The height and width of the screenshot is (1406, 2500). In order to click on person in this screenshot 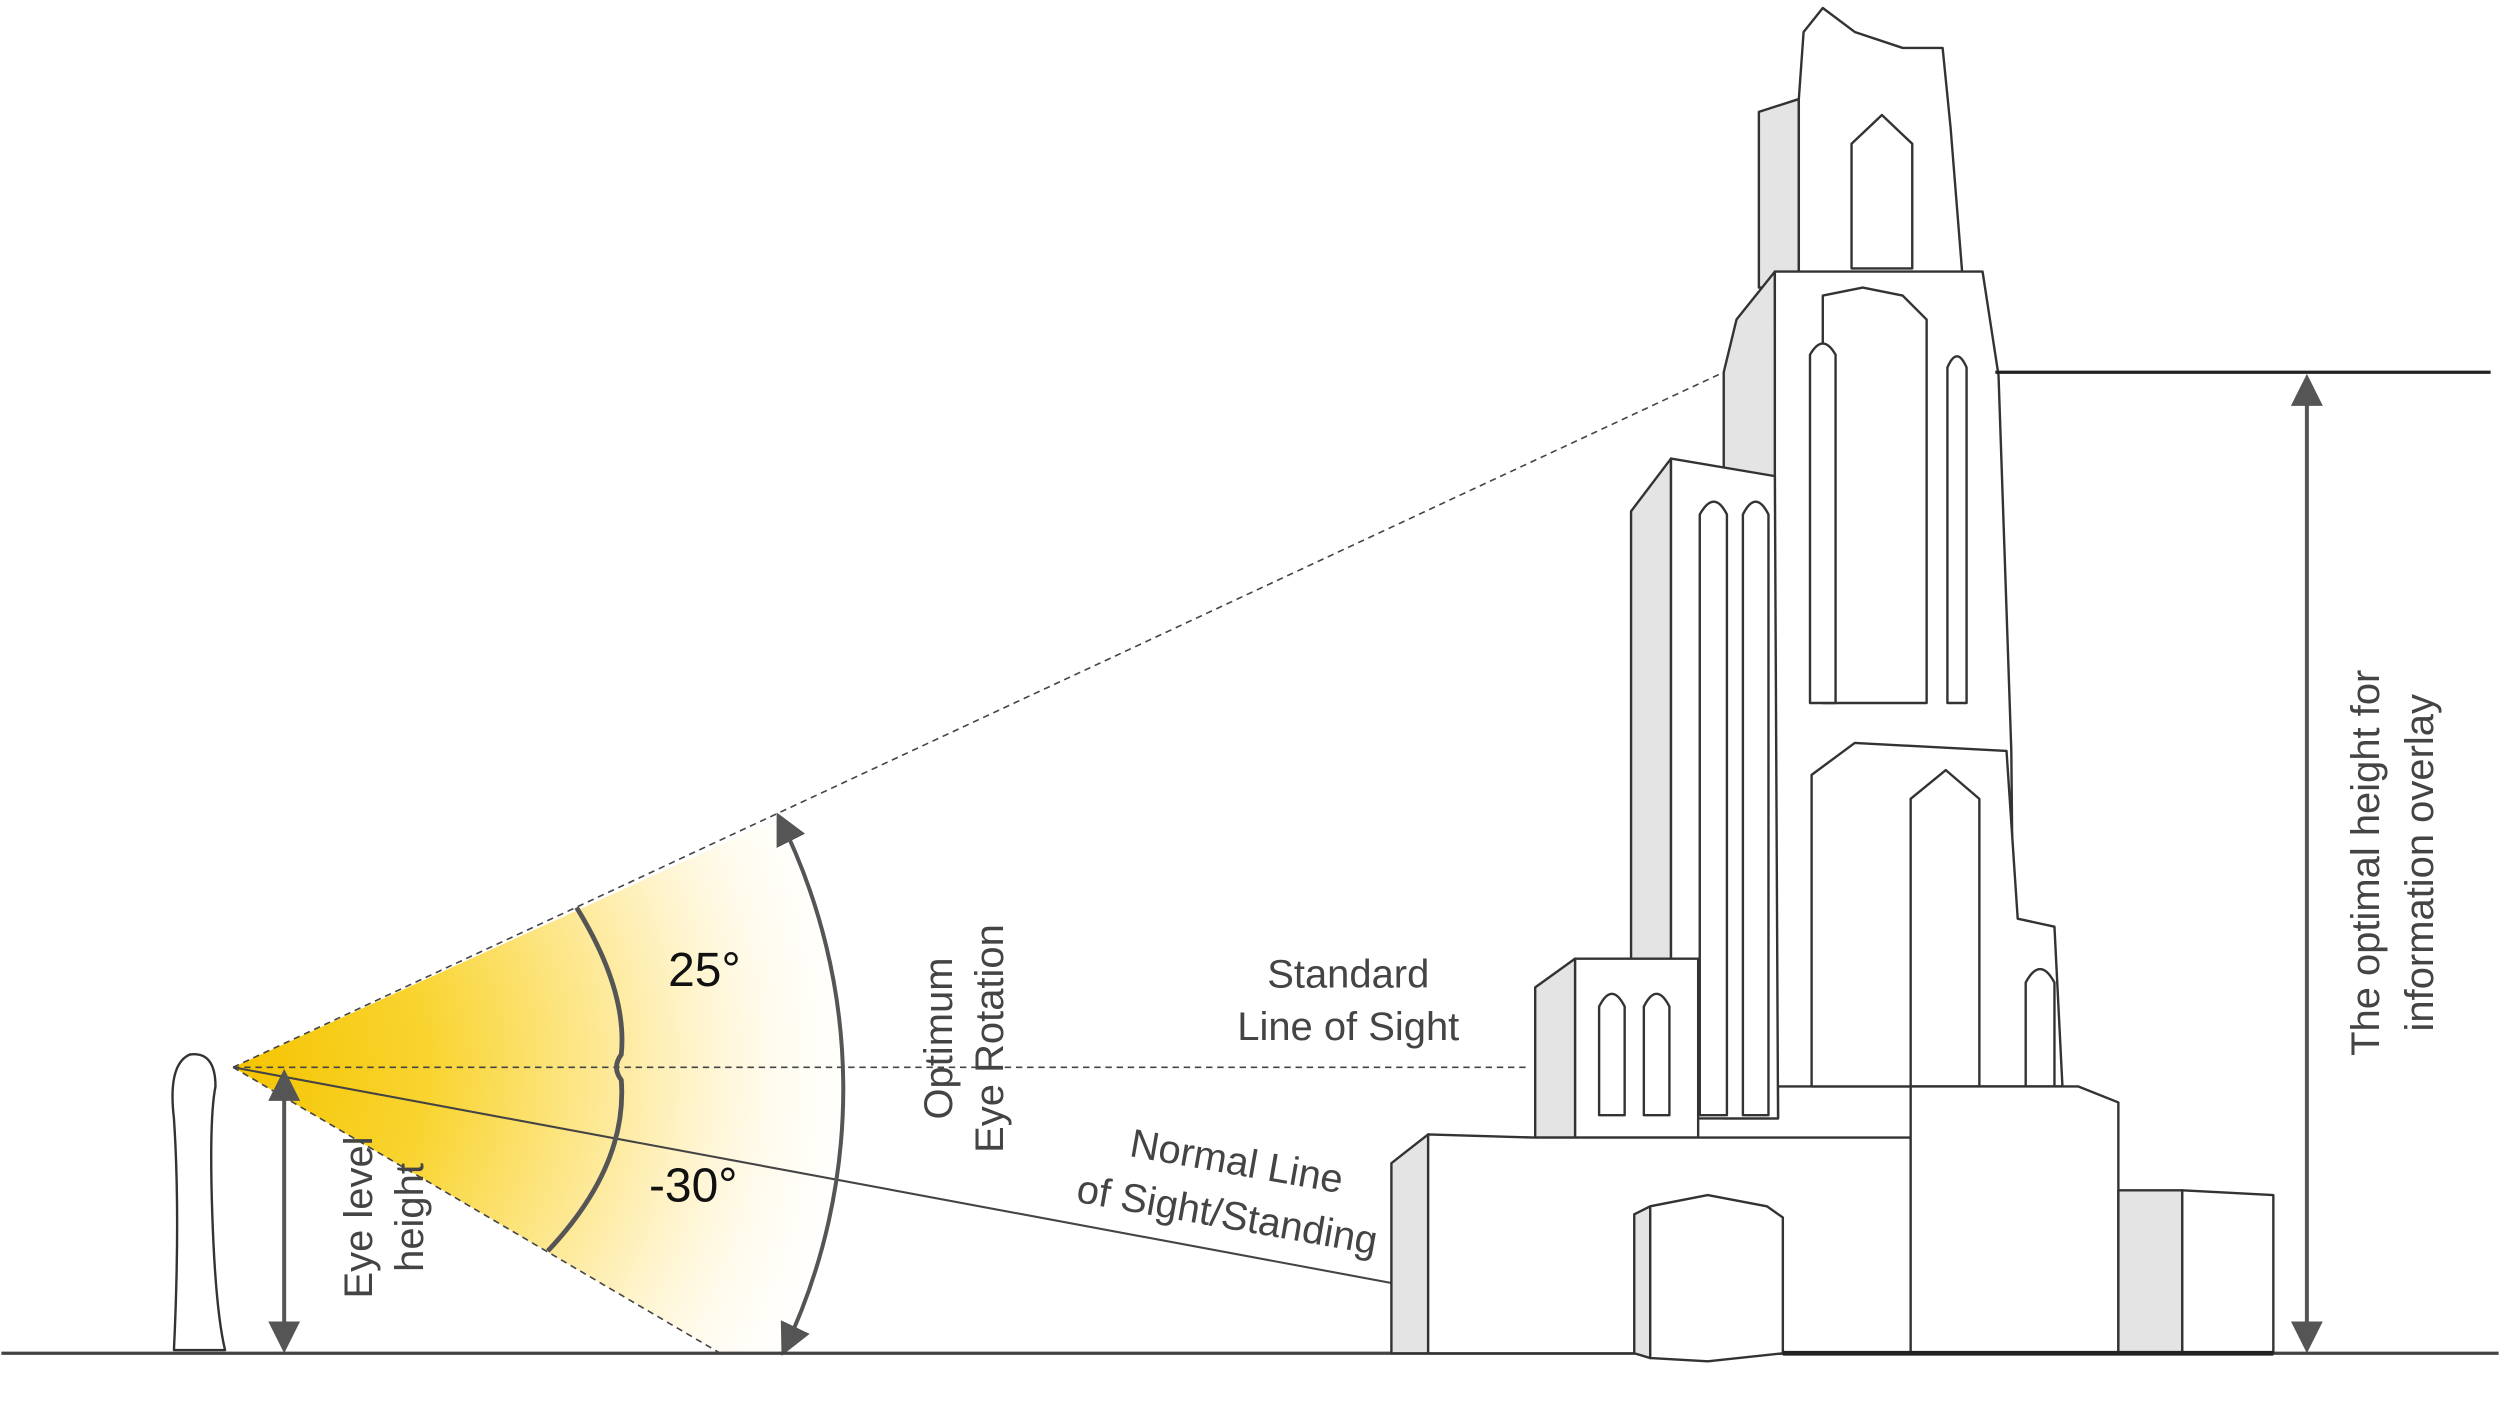, I will do `click(199, 1202)`.